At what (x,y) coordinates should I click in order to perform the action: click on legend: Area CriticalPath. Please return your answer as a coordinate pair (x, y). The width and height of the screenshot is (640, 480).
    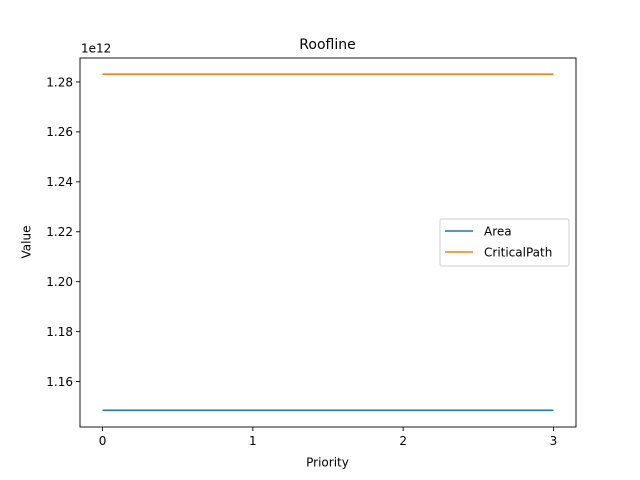
    Looking at the image, I should click on (504, 242).